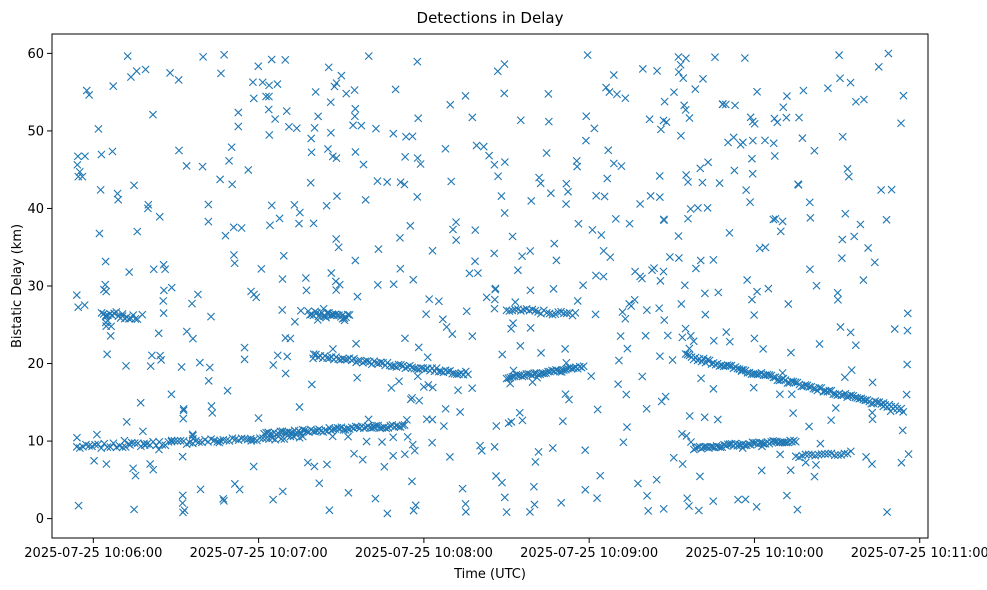 This screenshot has width=987, height=590. What do you see at coordinates (39, 287) in the screenshot?
I see `y-axis: 0 10 20 30 40 50 60` at bounding box center [39, 287].